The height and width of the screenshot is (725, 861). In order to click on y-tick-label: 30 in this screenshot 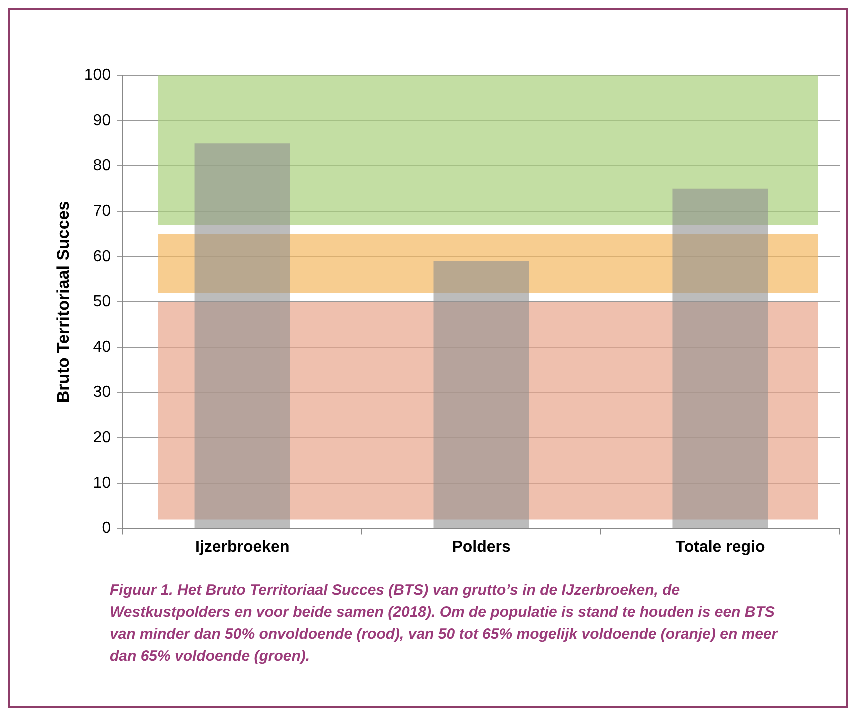, I will do `click(102, 393)`.